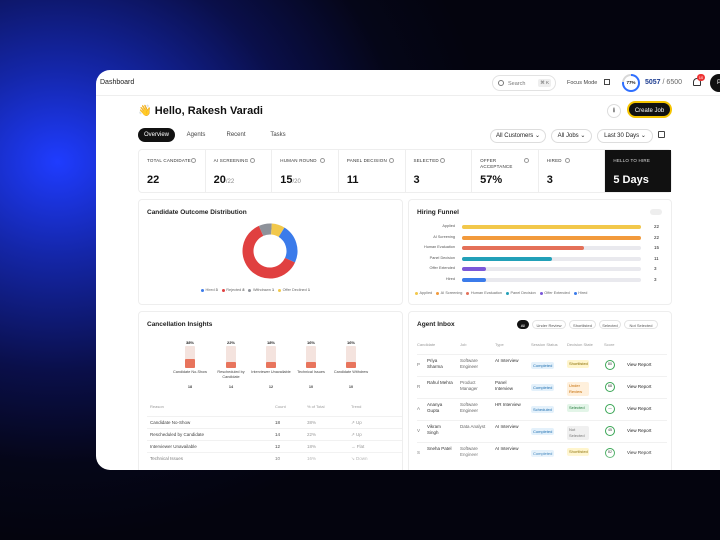  Describe the element at coordinates (230, 342) in the screenshot. I see `bar-percent: 22%` at that location.